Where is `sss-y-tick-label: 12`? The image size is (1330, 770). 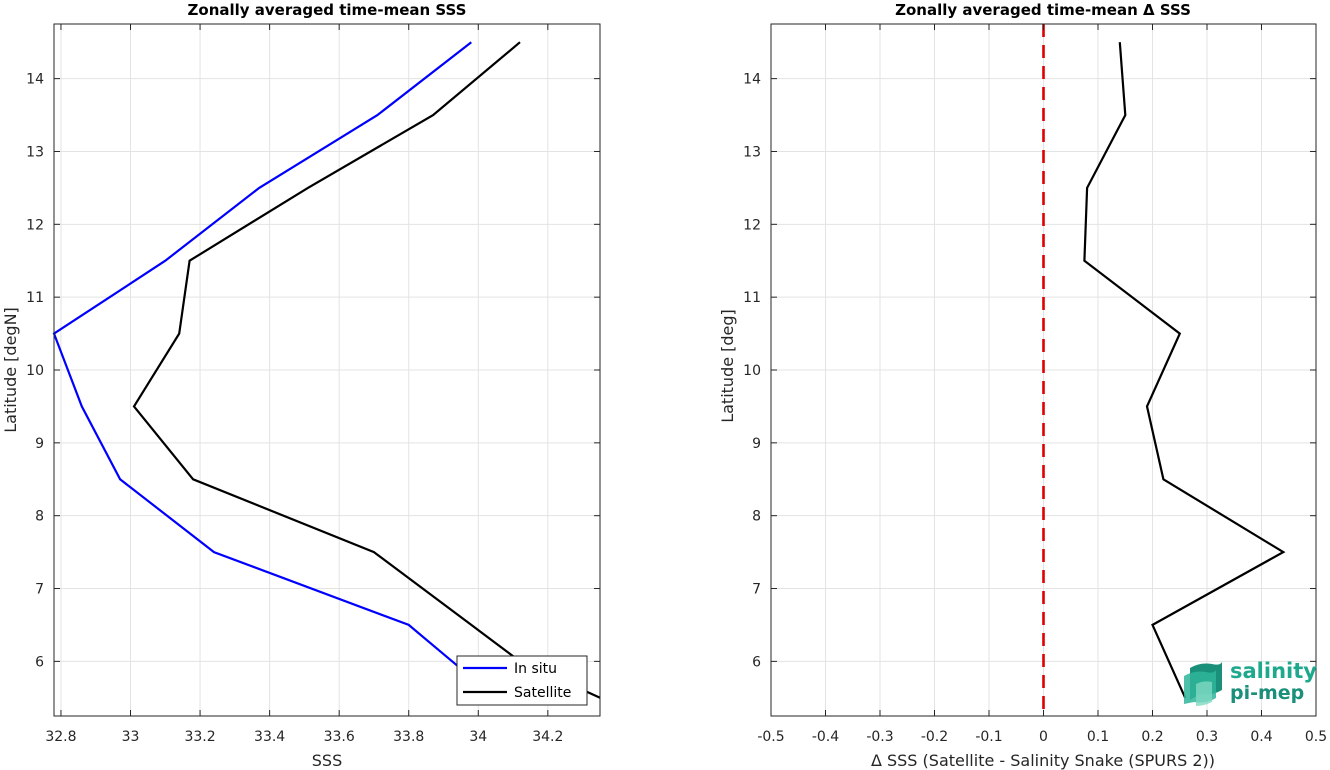 sss-y-tick-label: 12 is located at coordinates (35, 225).